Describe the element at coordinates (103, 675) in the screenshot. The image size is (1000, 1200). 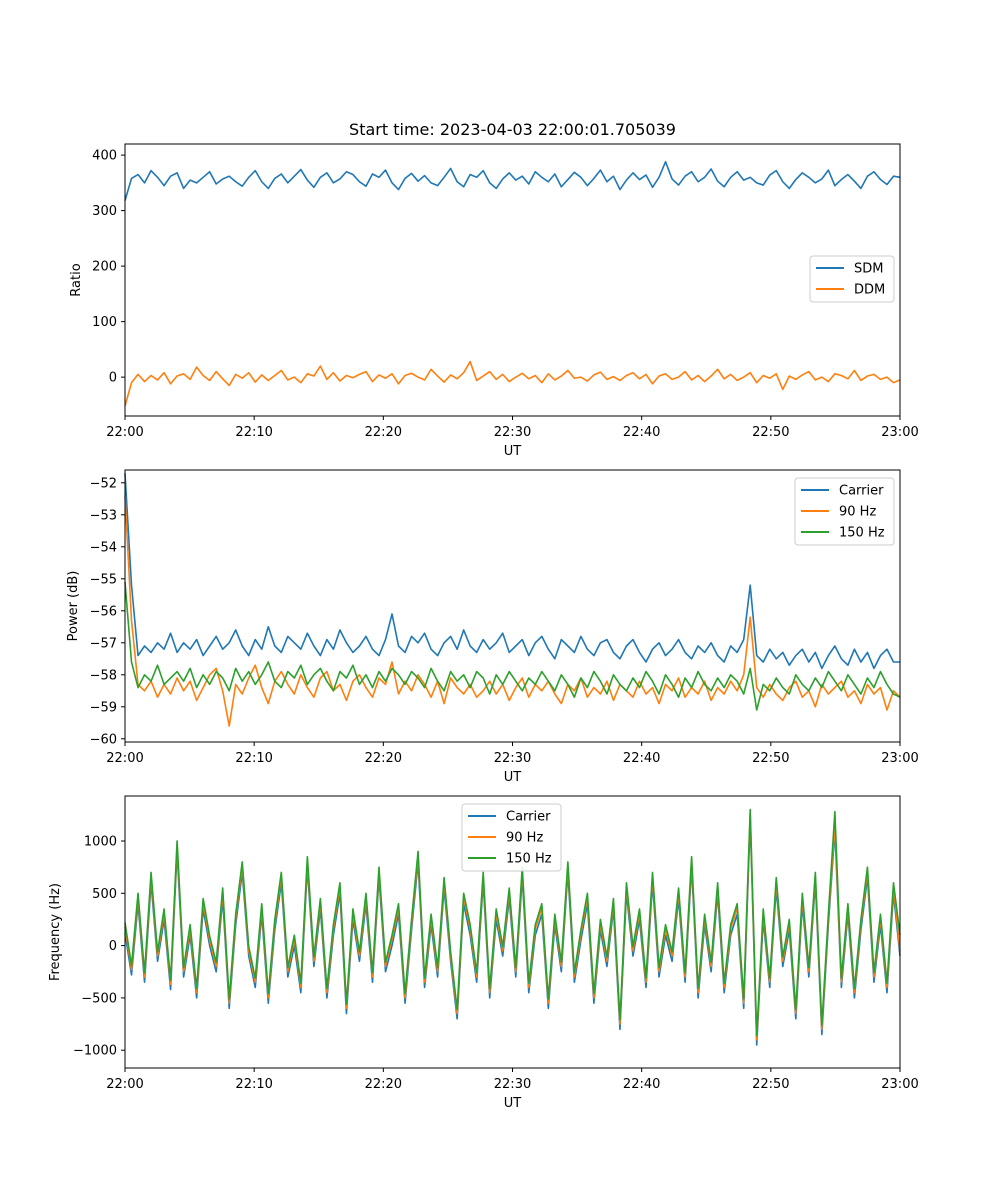
I see `y-tick-label: −58` at that location.